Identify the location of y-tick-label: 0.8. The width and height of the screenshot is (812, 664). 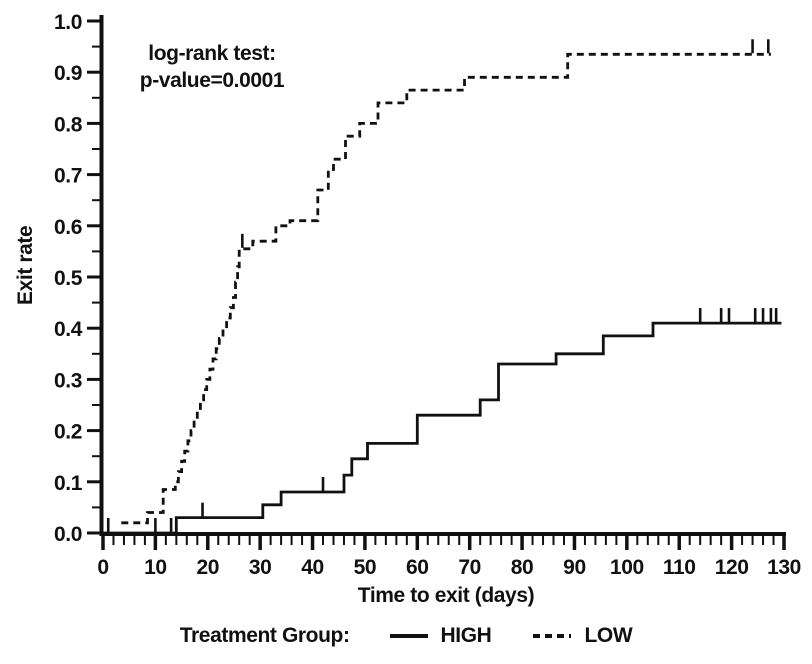
(68, 124).